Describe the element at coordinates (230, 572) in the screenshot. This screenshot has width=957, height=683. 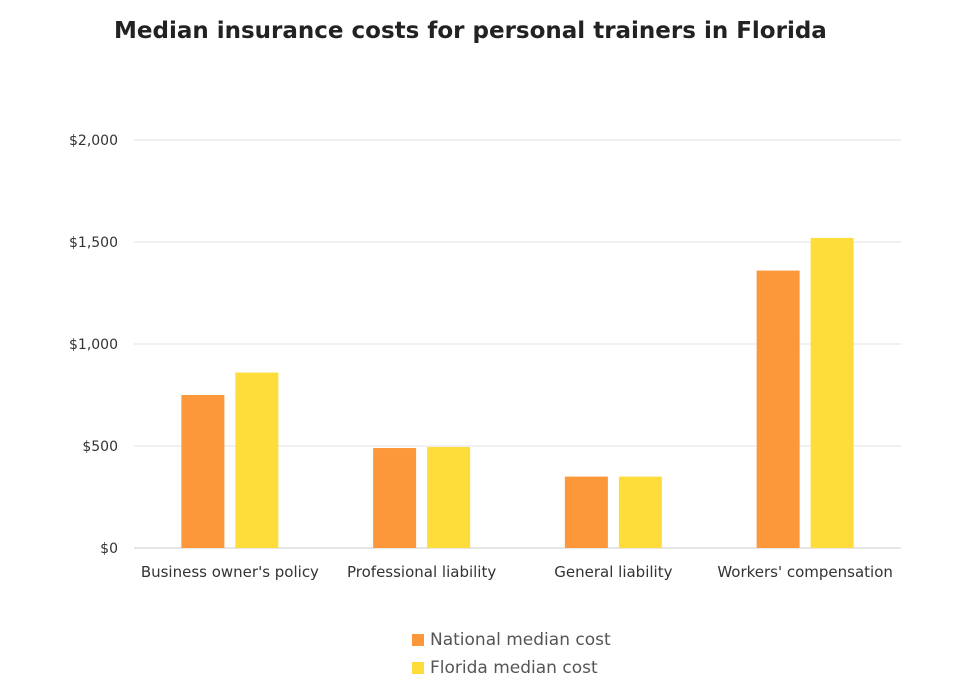
I see `x-tick-label-0: Business owner's policy` at that location.